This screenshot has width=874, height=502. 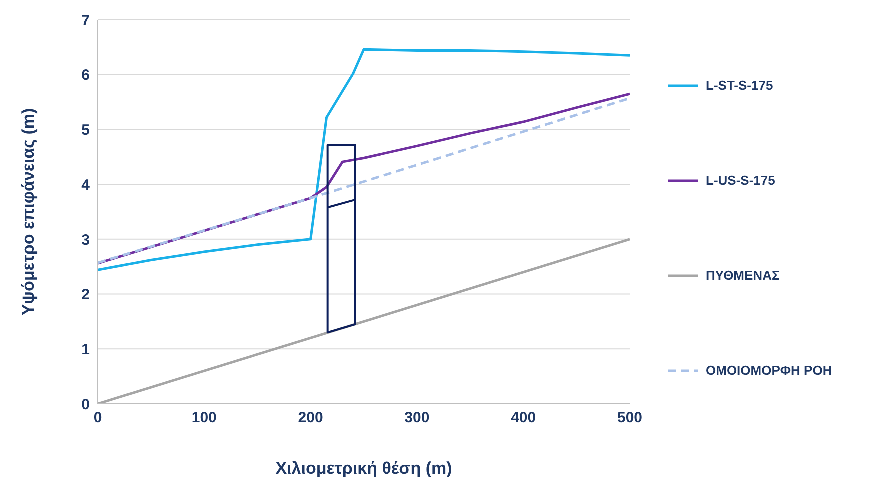 What do you see at coordinates (341, 239) in the screenshot?
I see `line-series` at bounding box center [341, 239].